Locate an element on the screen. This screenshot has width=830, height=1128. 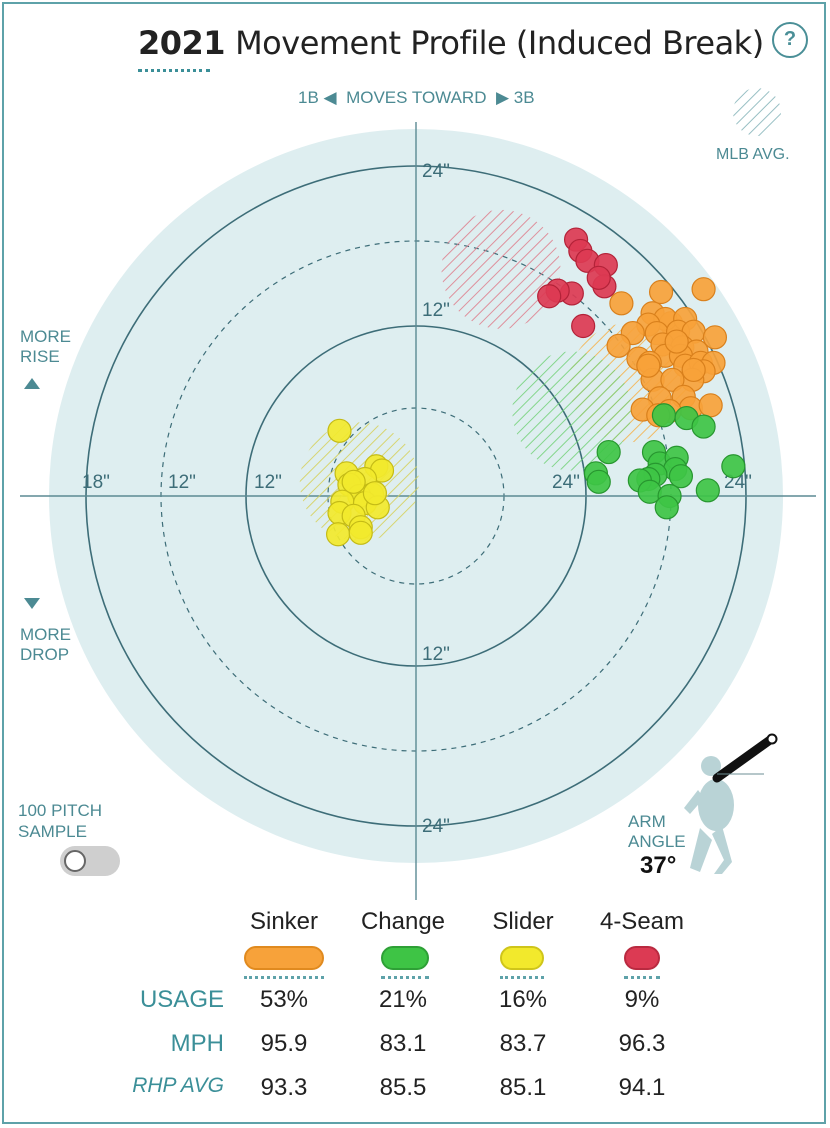
triangle-right-icon: ▶ is located at coordinates (502, 97).